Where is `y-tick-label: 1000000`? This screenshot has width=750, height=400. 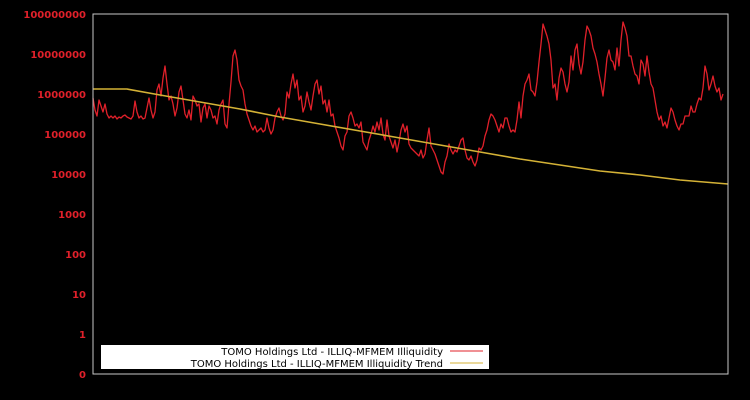
y-tick-label: 1000000 is located at coordinates (61, 95).